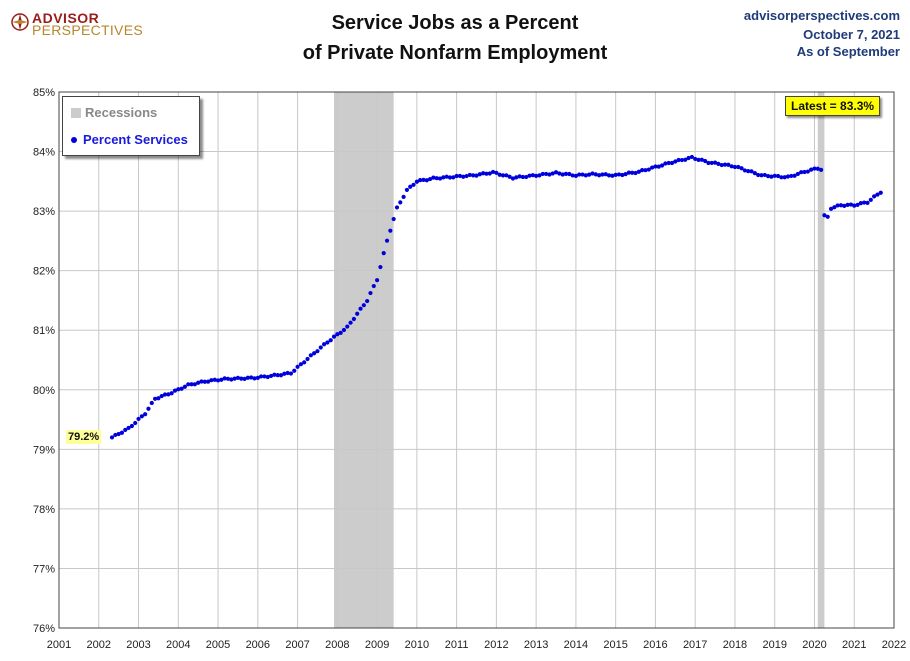 The height and width of the screenshot is (661, 910). What do you see at coordinates (44, 331) in the screenshot?
I see `y-tick-label: 81%` at bounding box center [44, 331].